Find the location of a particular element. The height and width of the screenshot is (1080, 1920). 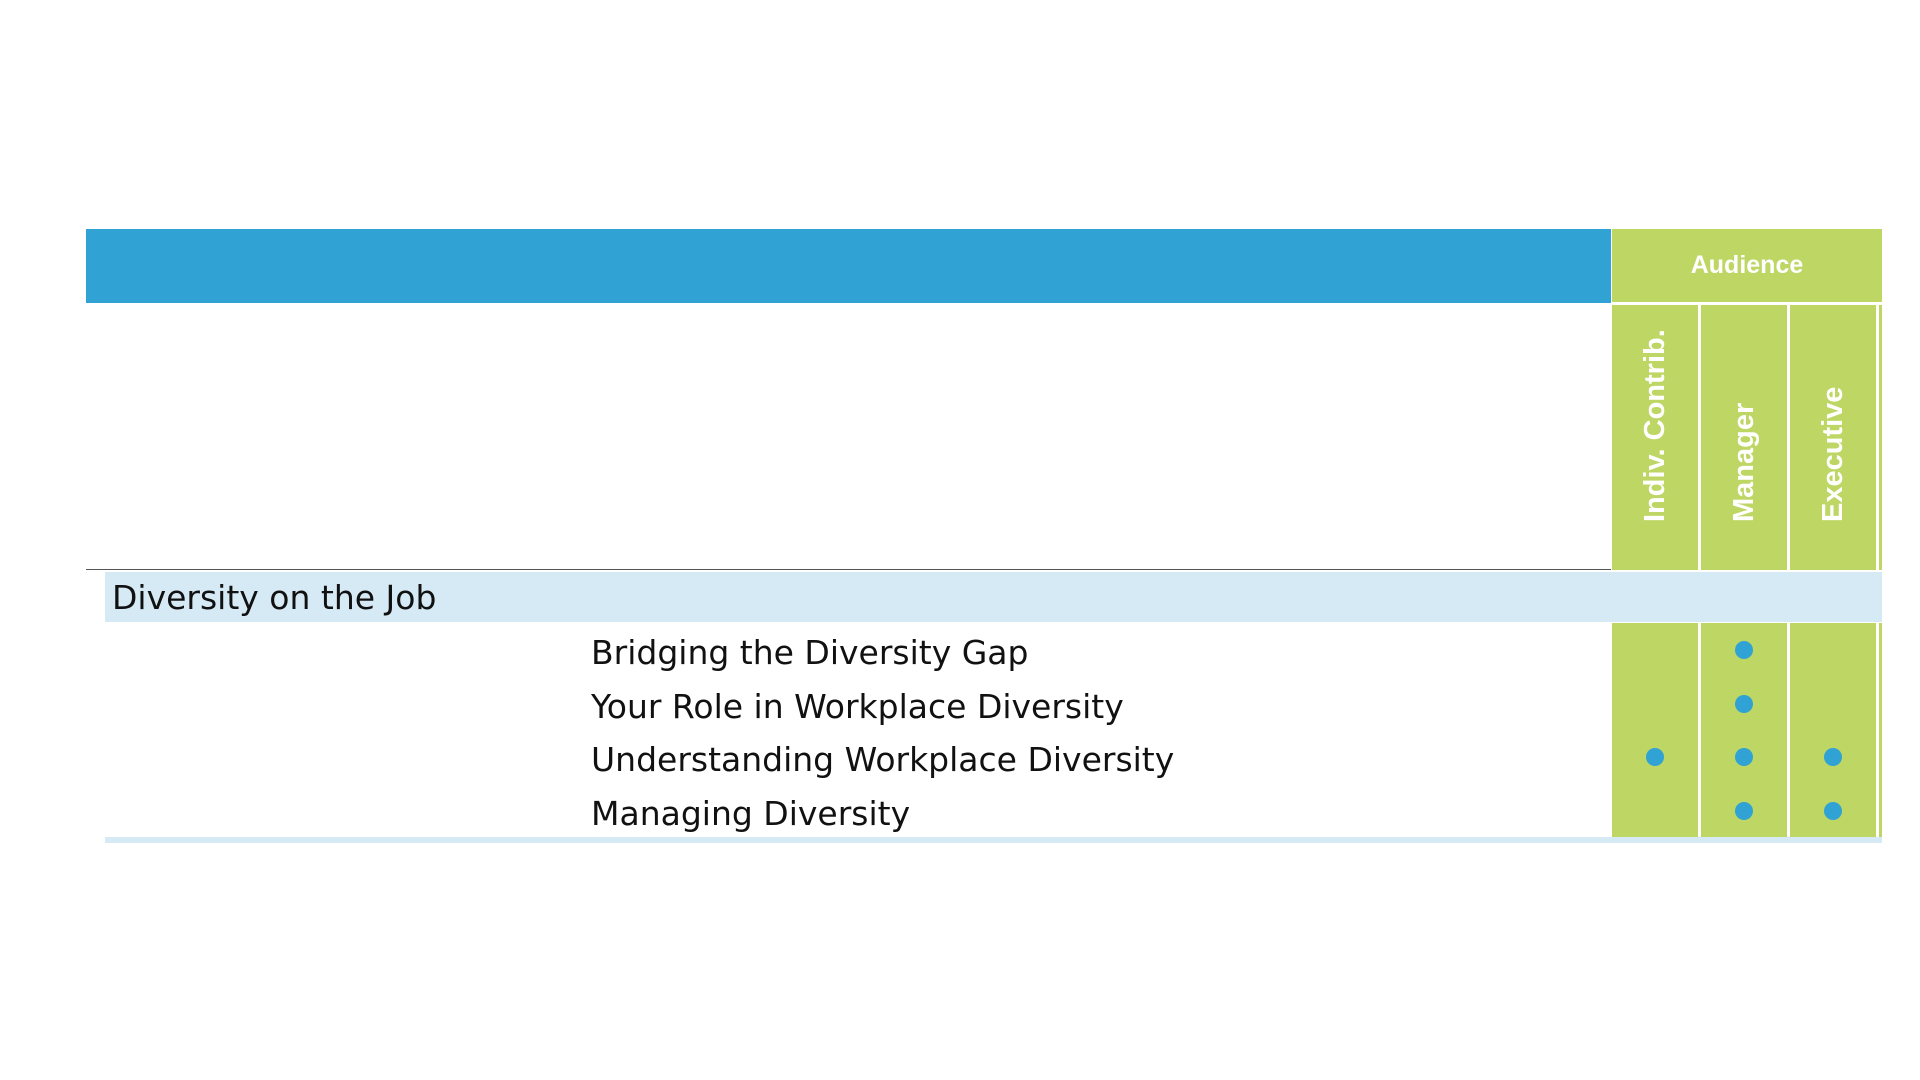

column-header-indiv-contrib: Indiv. Contrib. is located at coordinates (1655, 437).